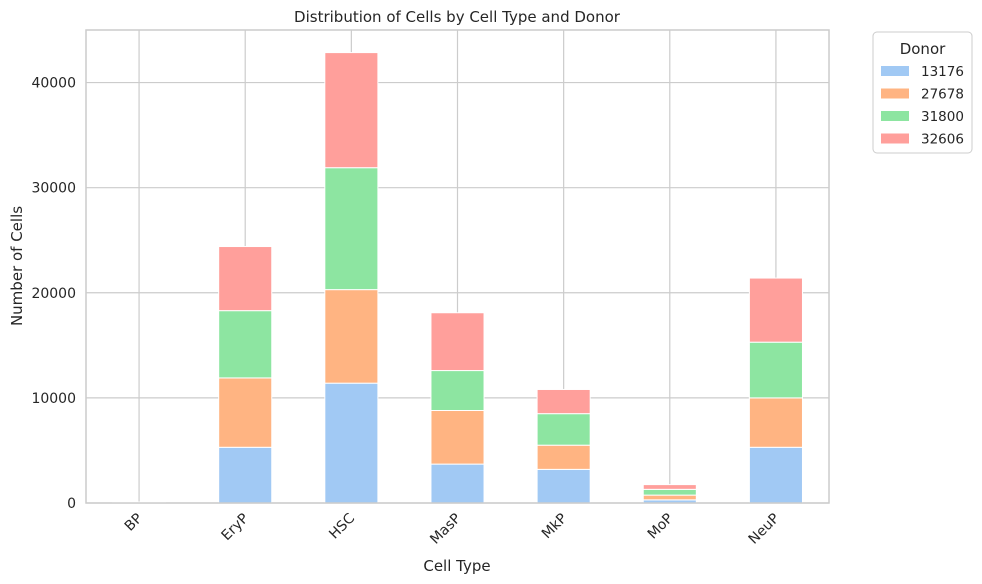 Image resolution: width=982 pixels, height=584 pixels. I want to click on legend-entry-label: 31800, so click(942, 117).